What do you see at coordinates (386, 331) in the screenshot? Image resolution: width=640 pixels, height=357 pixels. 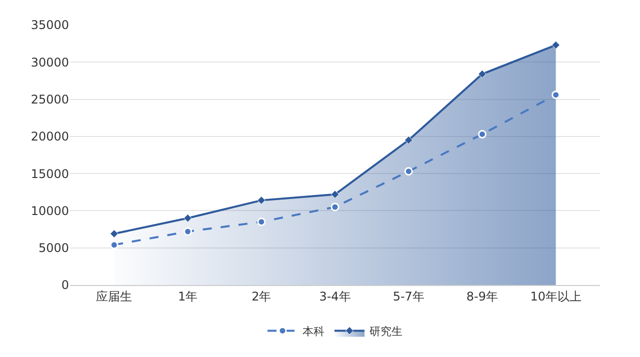 I see `legend-label: 研究生` at bounding box center [386, 331].